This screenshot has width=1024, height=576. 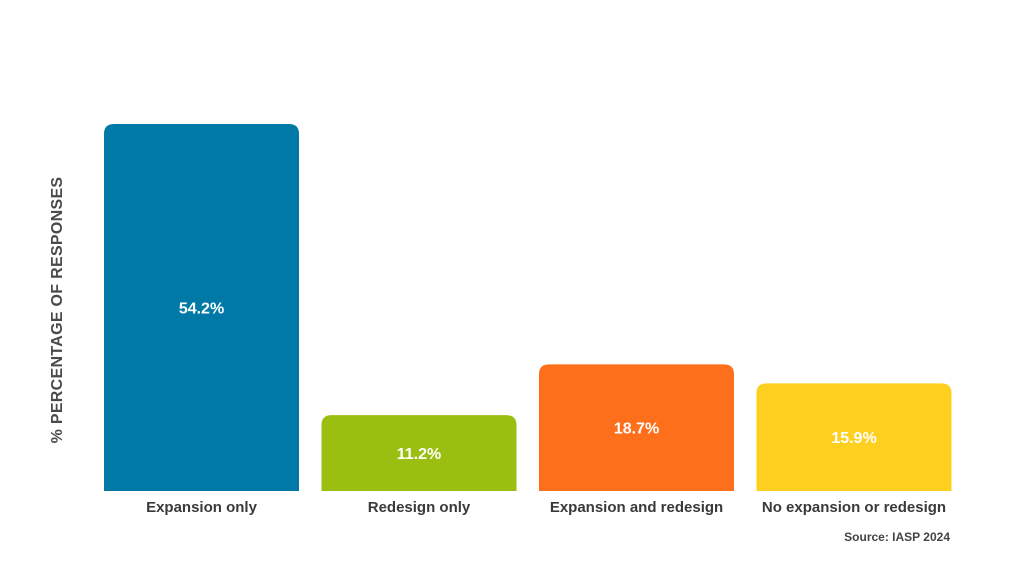 I want to click on category-label-4: No expansion or redesign, so click(x=854, y=507).